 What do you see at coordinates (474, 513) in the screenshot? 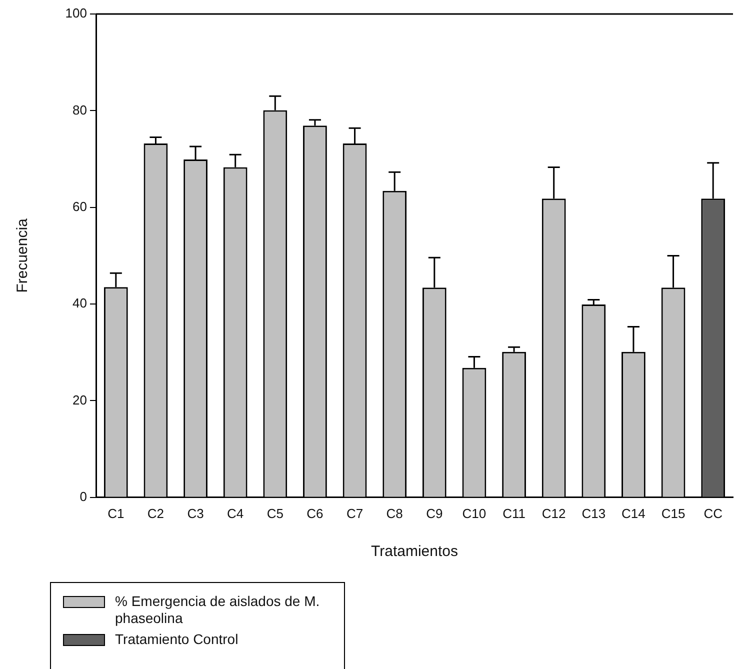
I see `x-tick-label: C10` at bounding box center [474, 513].